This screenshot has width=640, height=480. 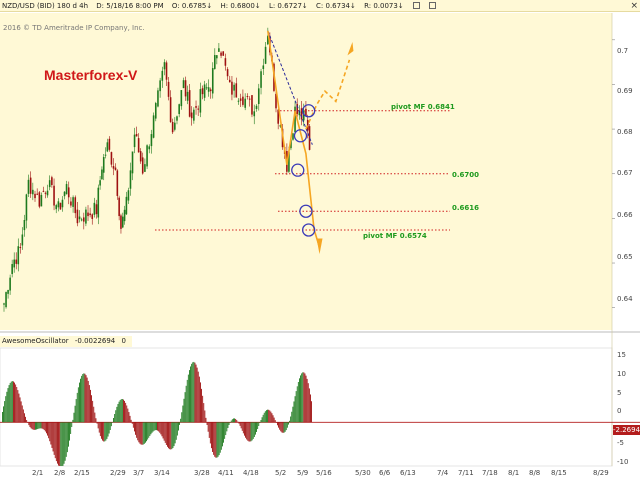 I want to click on price-tick: 0.7, so click(x=623, y=51).